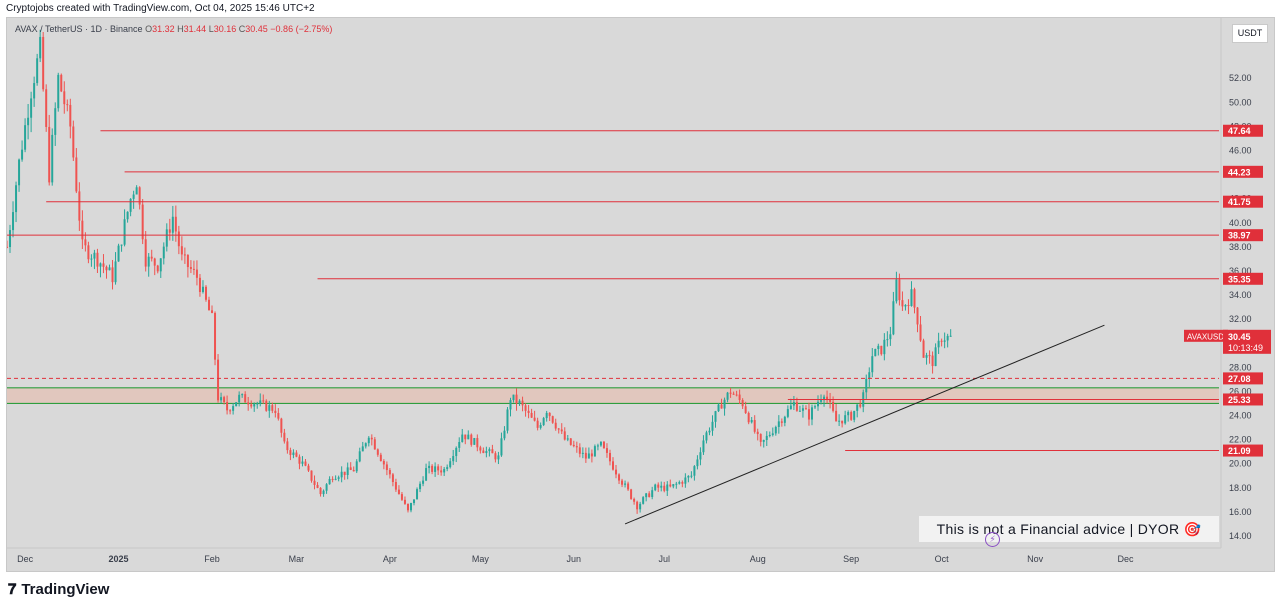 This screenshot has height=610, width=1280. I want to click on y-tick-label: 38.00, so click(1240, 247).